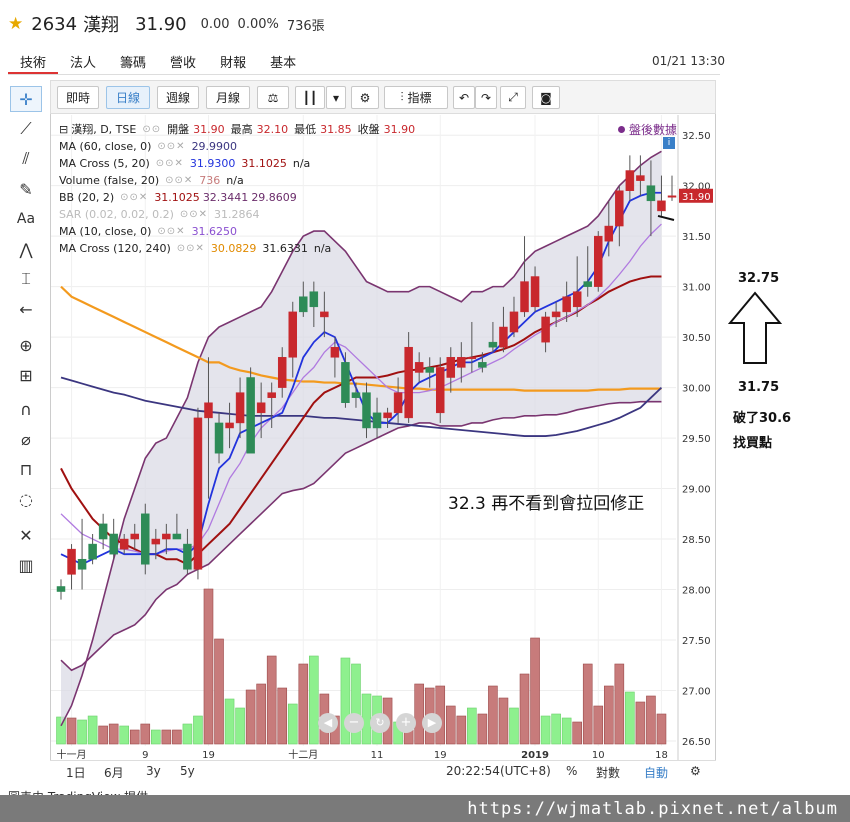 Image resolution: width=850 pixels, height=822 pixels. What do you see at coordinates (383, 771) in the screenshot?
I see `range-bar: 1日 6月 3y 5y 20:22:54 (UTC+8) % 對數 自動 ⚙` at bounding box center [383, 771].